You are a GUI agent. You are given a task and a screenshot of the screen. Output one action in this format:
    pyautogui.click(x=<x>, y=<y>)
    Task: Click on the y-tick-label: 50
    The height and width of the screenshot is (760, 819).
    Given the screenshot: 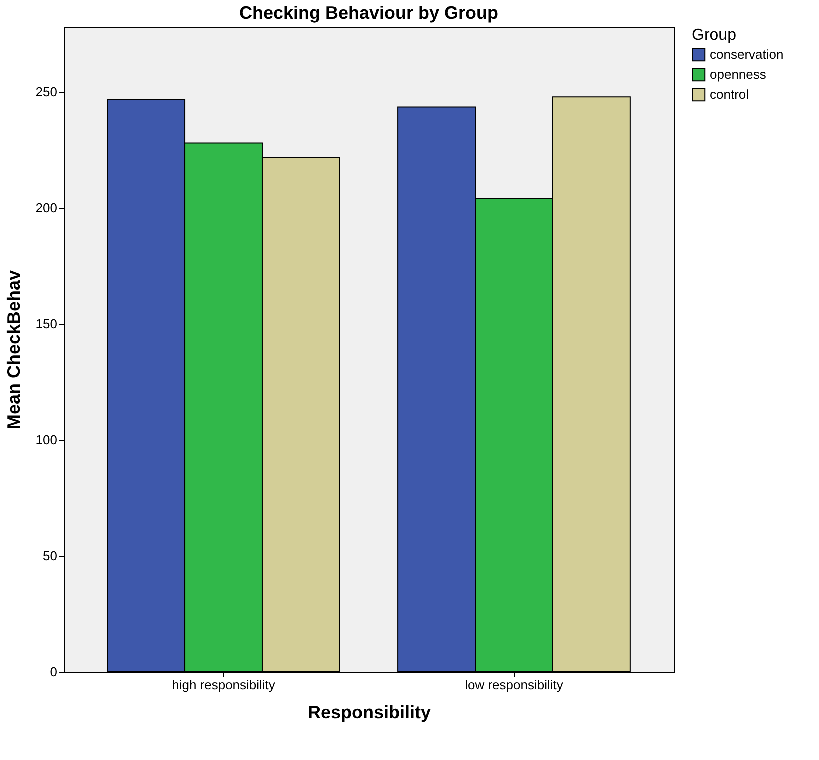 What is the action you would take?
    pyautogui.click(x=50, y=556)
    